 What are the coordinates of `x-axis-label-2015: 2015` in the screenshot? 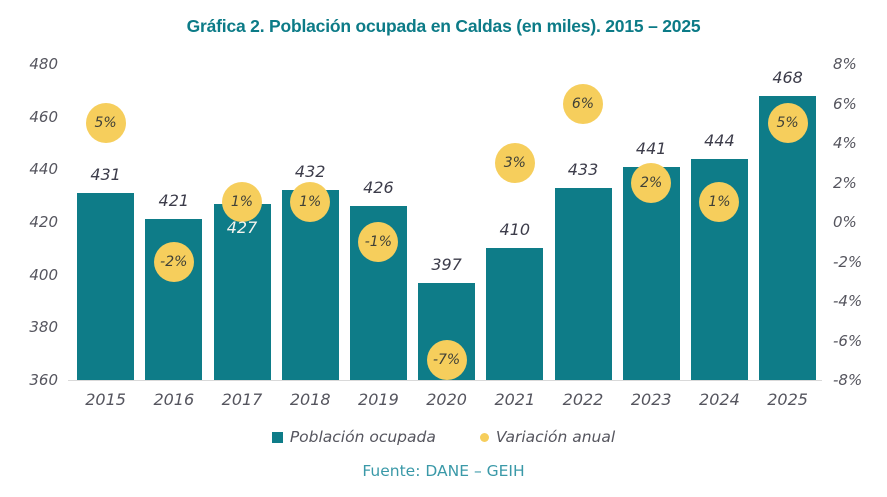 It's located at (105, 399).